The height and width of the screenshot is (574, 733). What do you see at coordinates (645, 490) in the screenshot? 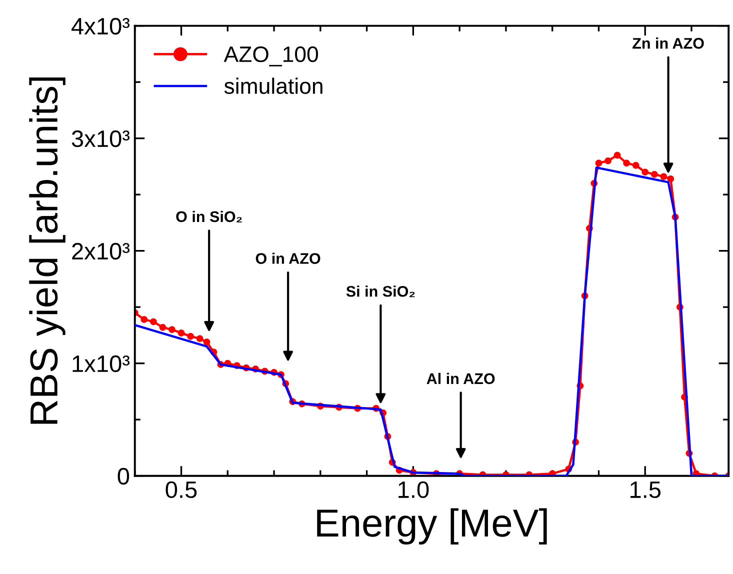
I see `x-tick-label: 1.5` at bounding box center [645, 490].